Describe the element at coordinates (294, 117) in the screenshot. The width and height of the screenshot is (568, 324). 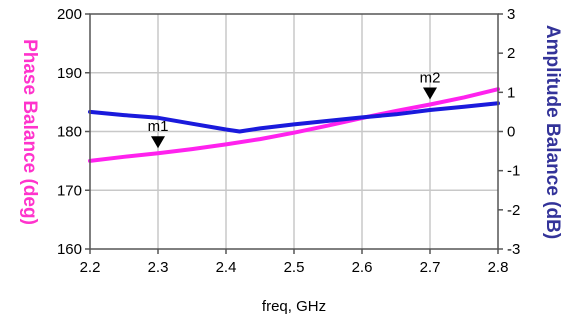
I see `series-line-amplitude` at that location.